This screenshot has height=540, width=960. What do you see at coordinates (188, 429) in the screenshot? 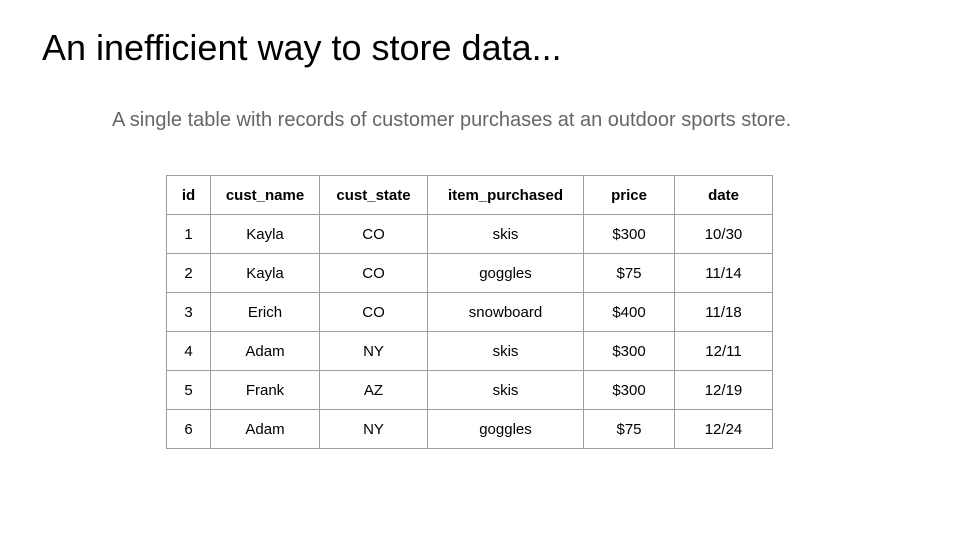
I see `cell-id: 6` at bounding box center [188, 429].